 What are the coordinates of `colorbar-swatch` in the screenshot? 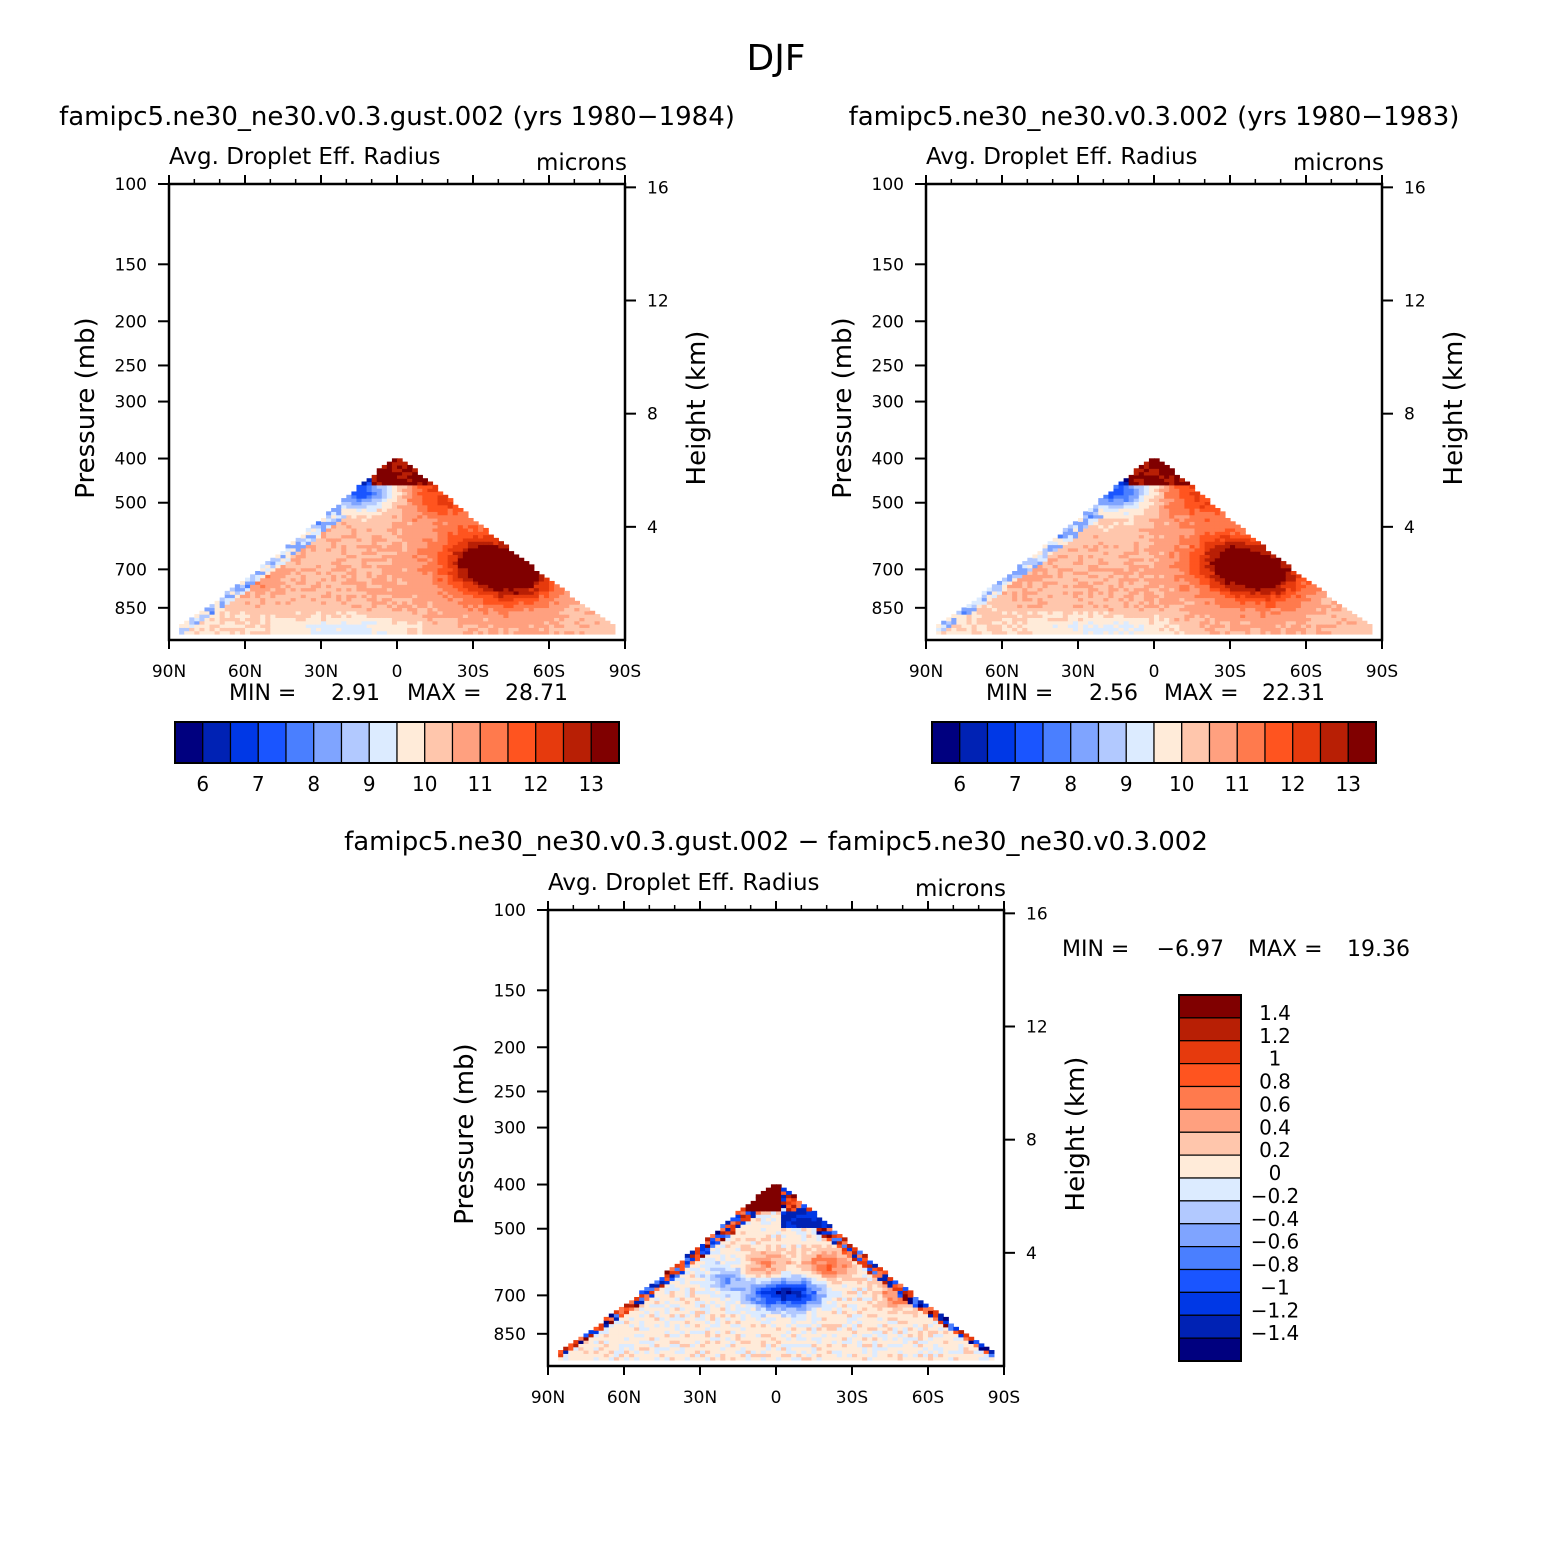 It's located at (1057, 742).